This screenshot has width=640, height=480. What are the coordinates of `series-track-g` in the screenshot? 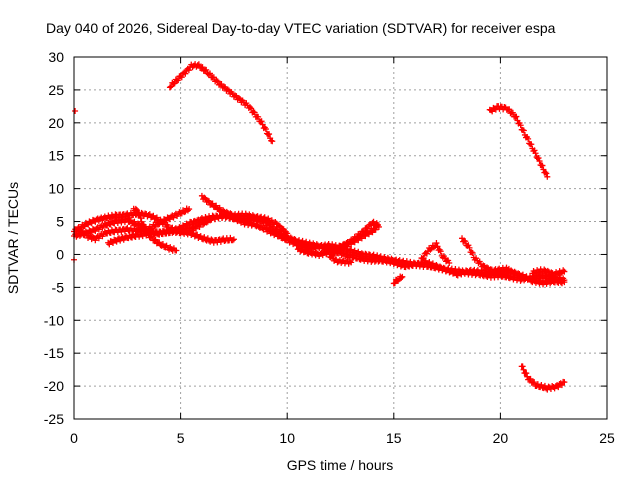 It's located at (338, 242).